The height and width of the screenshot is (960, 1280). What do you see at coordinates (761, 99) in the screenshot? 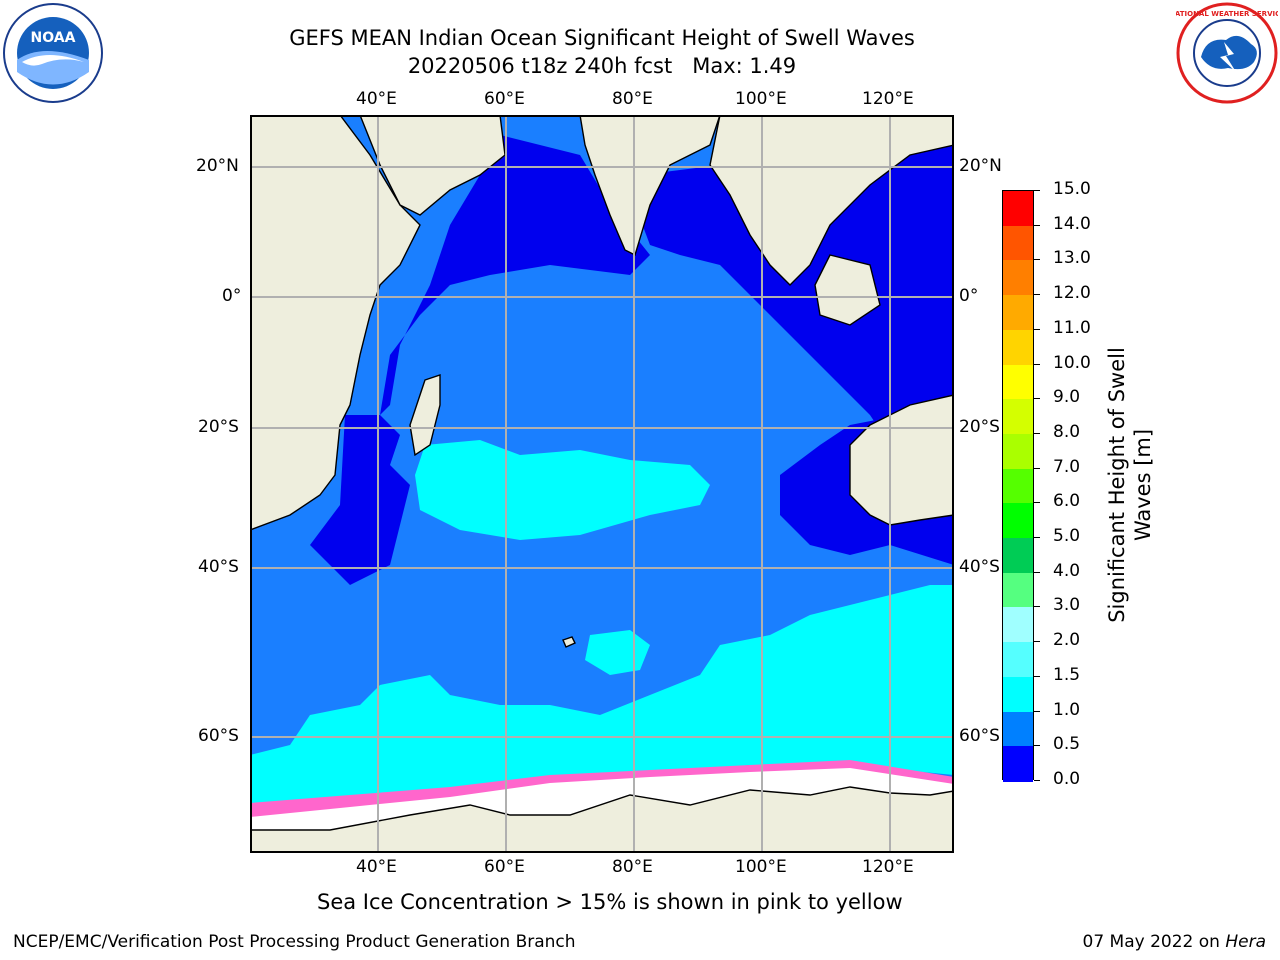
I see `lon-tick-top: 100°E` at bounding box center [761, 99].